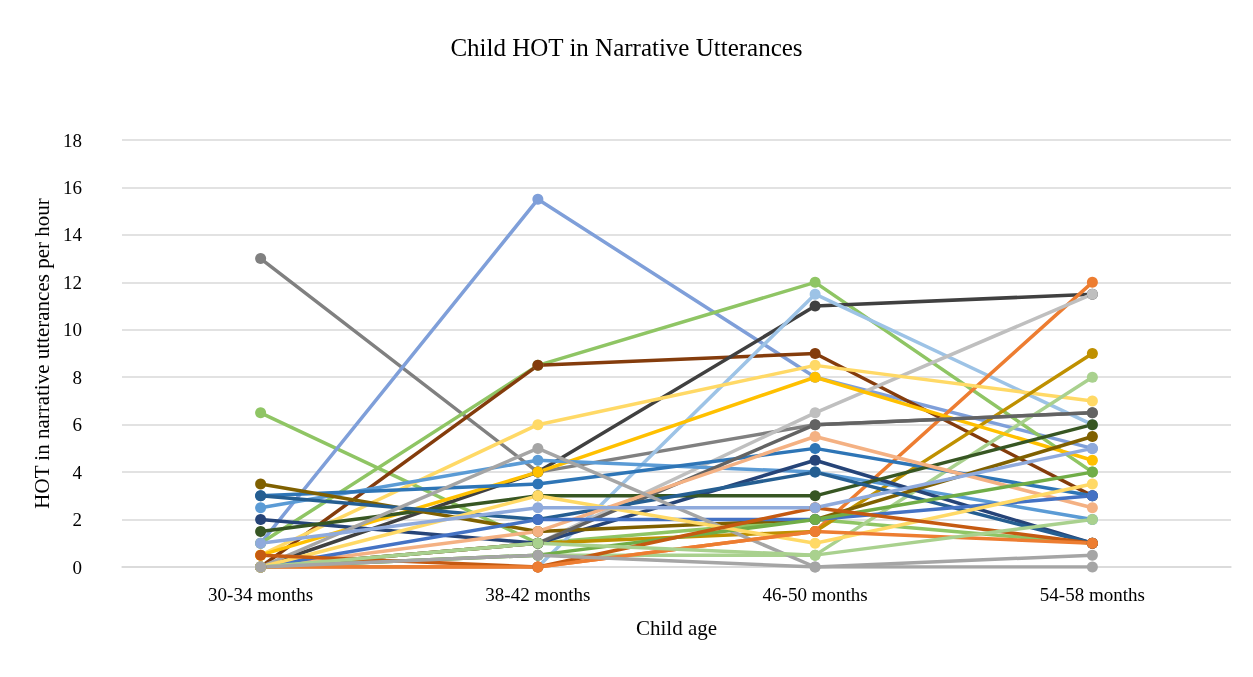 The image size is (1253, 677). What do you see at coordinates (72, 282) in the screenshot?
I see `y-tick-label: 12` at bounding box center [72, 282].